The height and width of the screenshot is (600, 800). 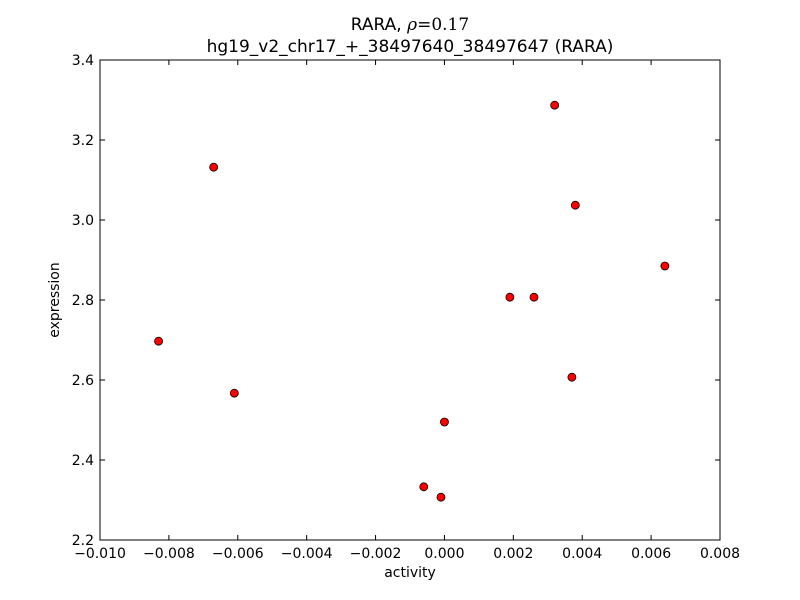 I want to click on y-tick-label: 2.4, so click(x=83, y=461).